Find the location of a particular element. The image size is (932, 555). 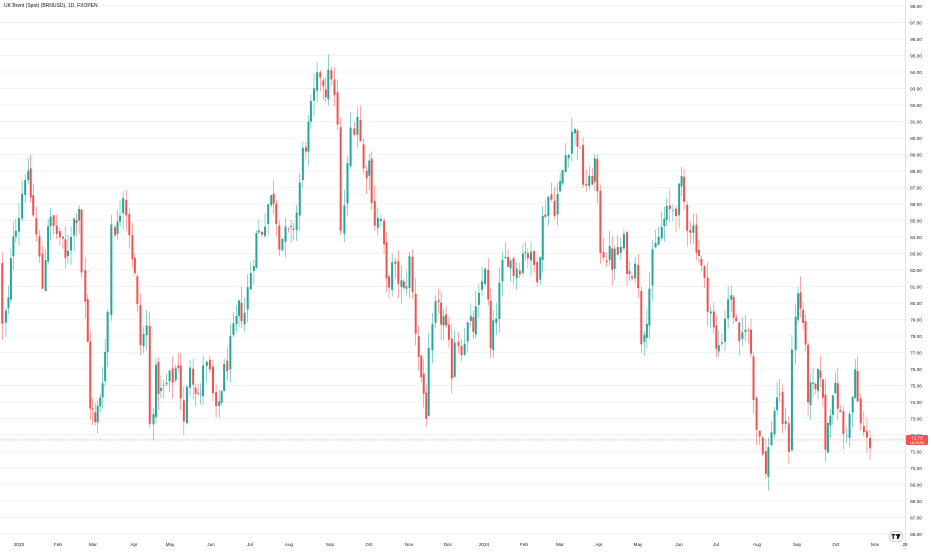

price-tick-label: 96.00 is located at coordinates (916, 39).